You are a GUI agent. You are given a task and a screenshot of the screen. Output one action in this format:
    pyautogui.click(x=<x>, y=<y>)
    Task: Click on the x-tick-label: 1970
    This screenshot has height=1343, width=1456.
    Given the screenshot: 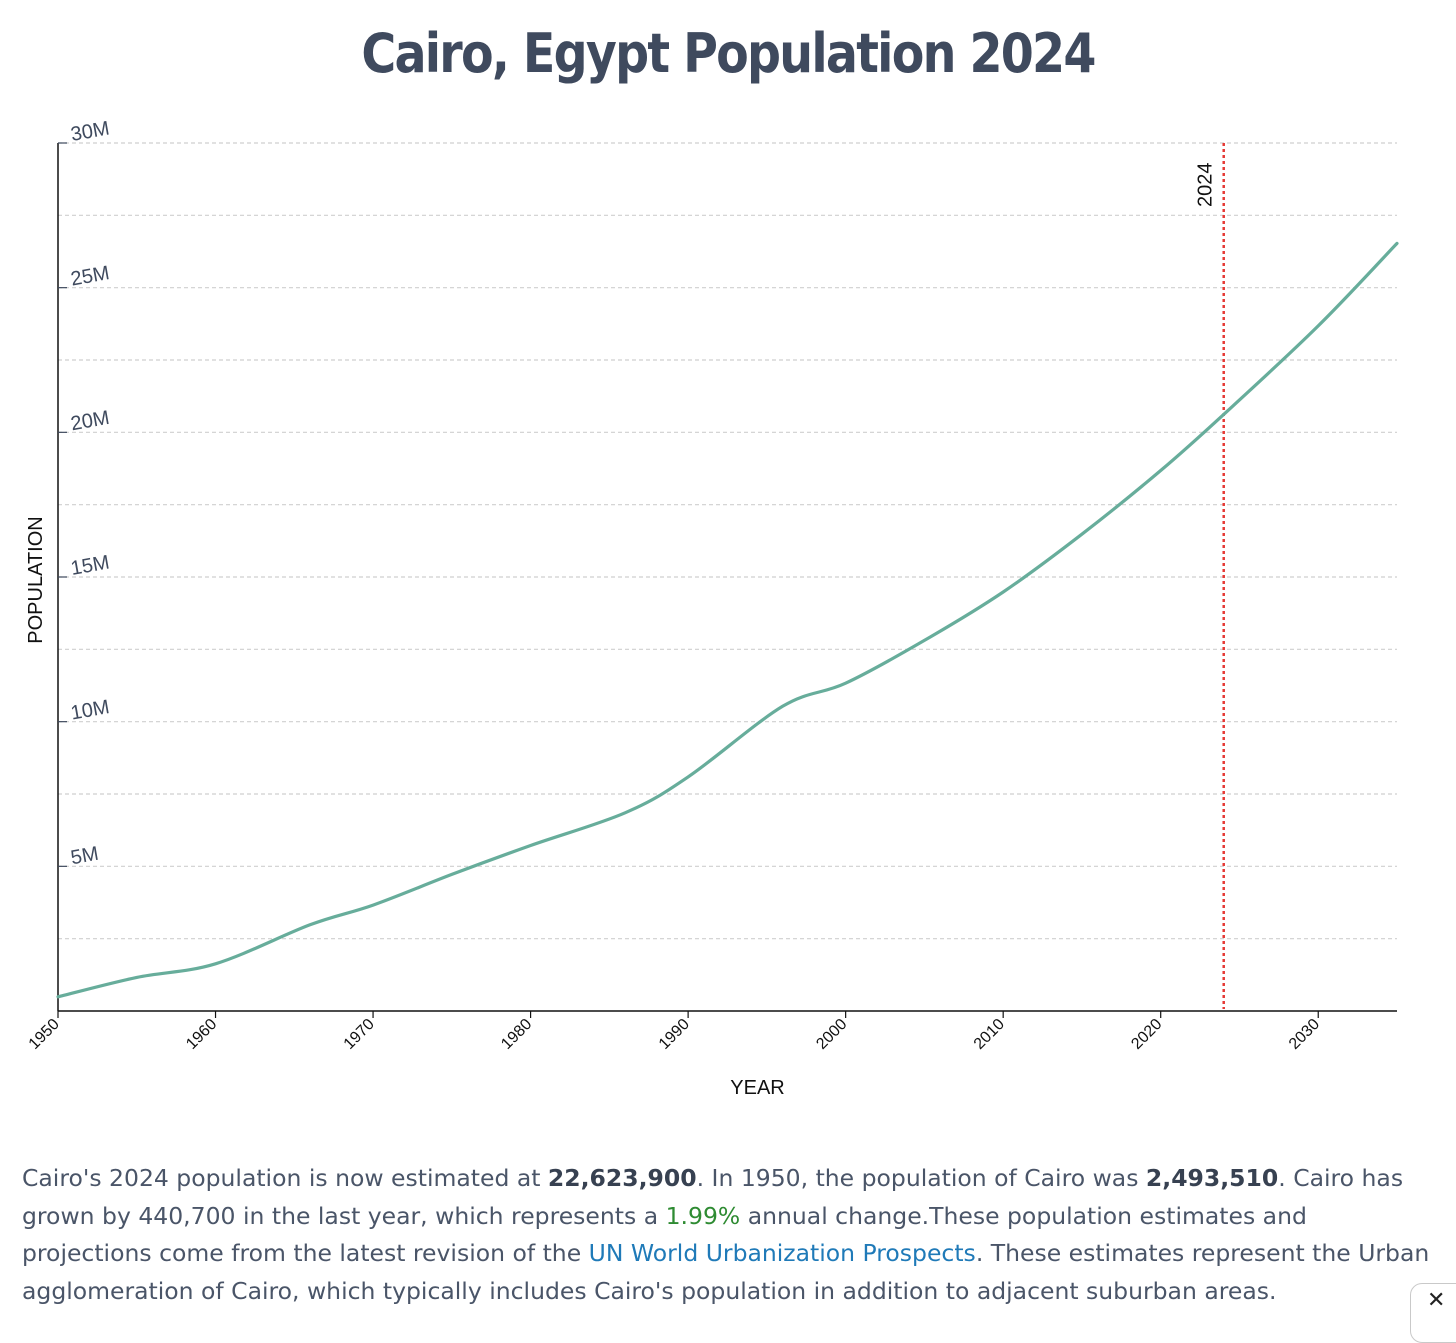 What is the action you would take?
    pyautogui.click(x=359, y=1034)
    